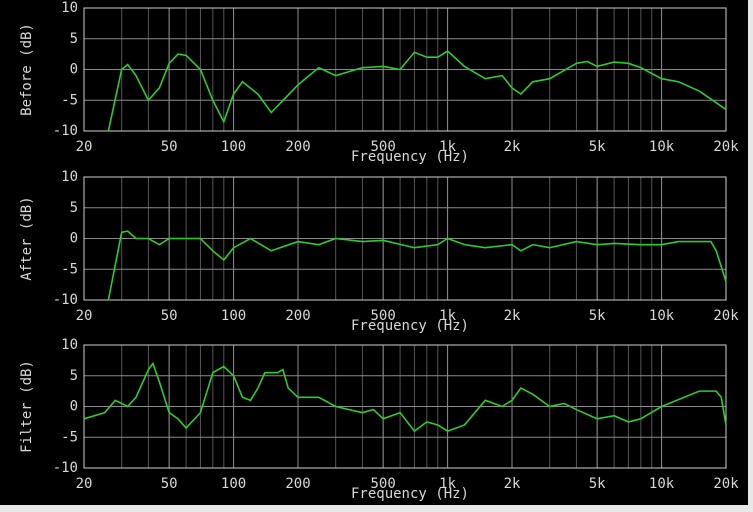  What do you see at coordinates (27, 406) in the screenshot?
I see `y-axis-label: Filter (dB)` at bounding box center [27, 406].